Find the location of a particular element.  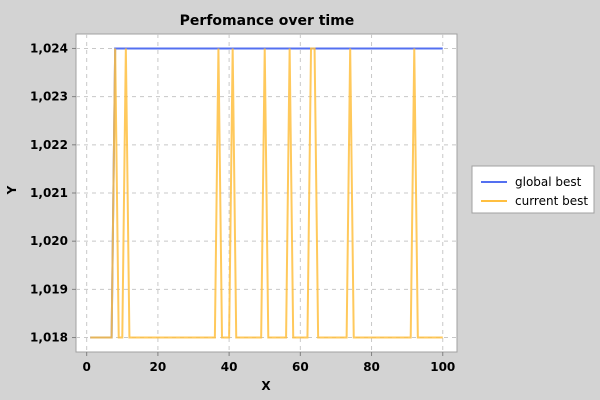

x-tick-label: 20 is located at coordinates (158, 367).